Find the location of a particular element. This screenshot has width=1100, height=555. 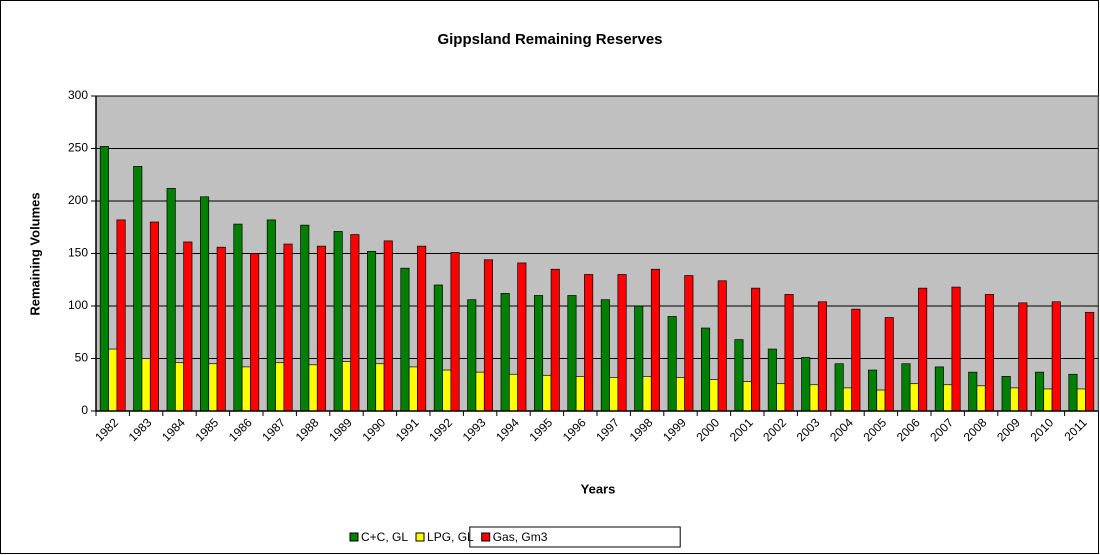

legend-label: Gas, Gm3 is located at coordinates (520, 537).